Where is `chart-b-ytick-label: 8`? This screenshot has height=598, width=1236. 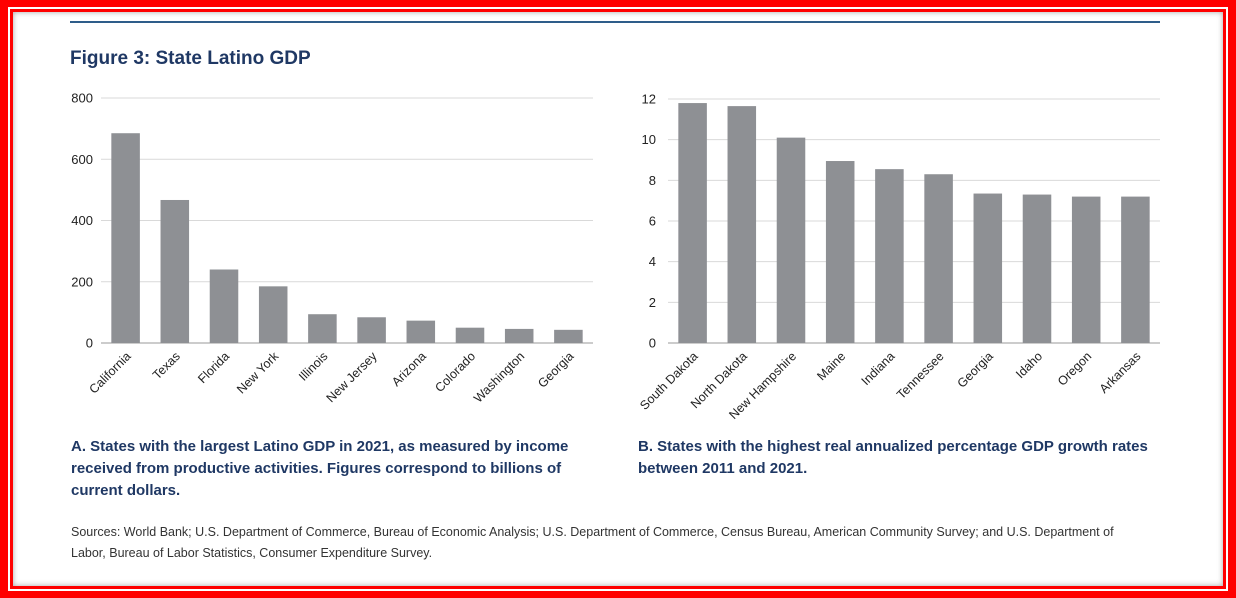 chart-b-ytick-label: 8 is located at coordinates (652, 180).